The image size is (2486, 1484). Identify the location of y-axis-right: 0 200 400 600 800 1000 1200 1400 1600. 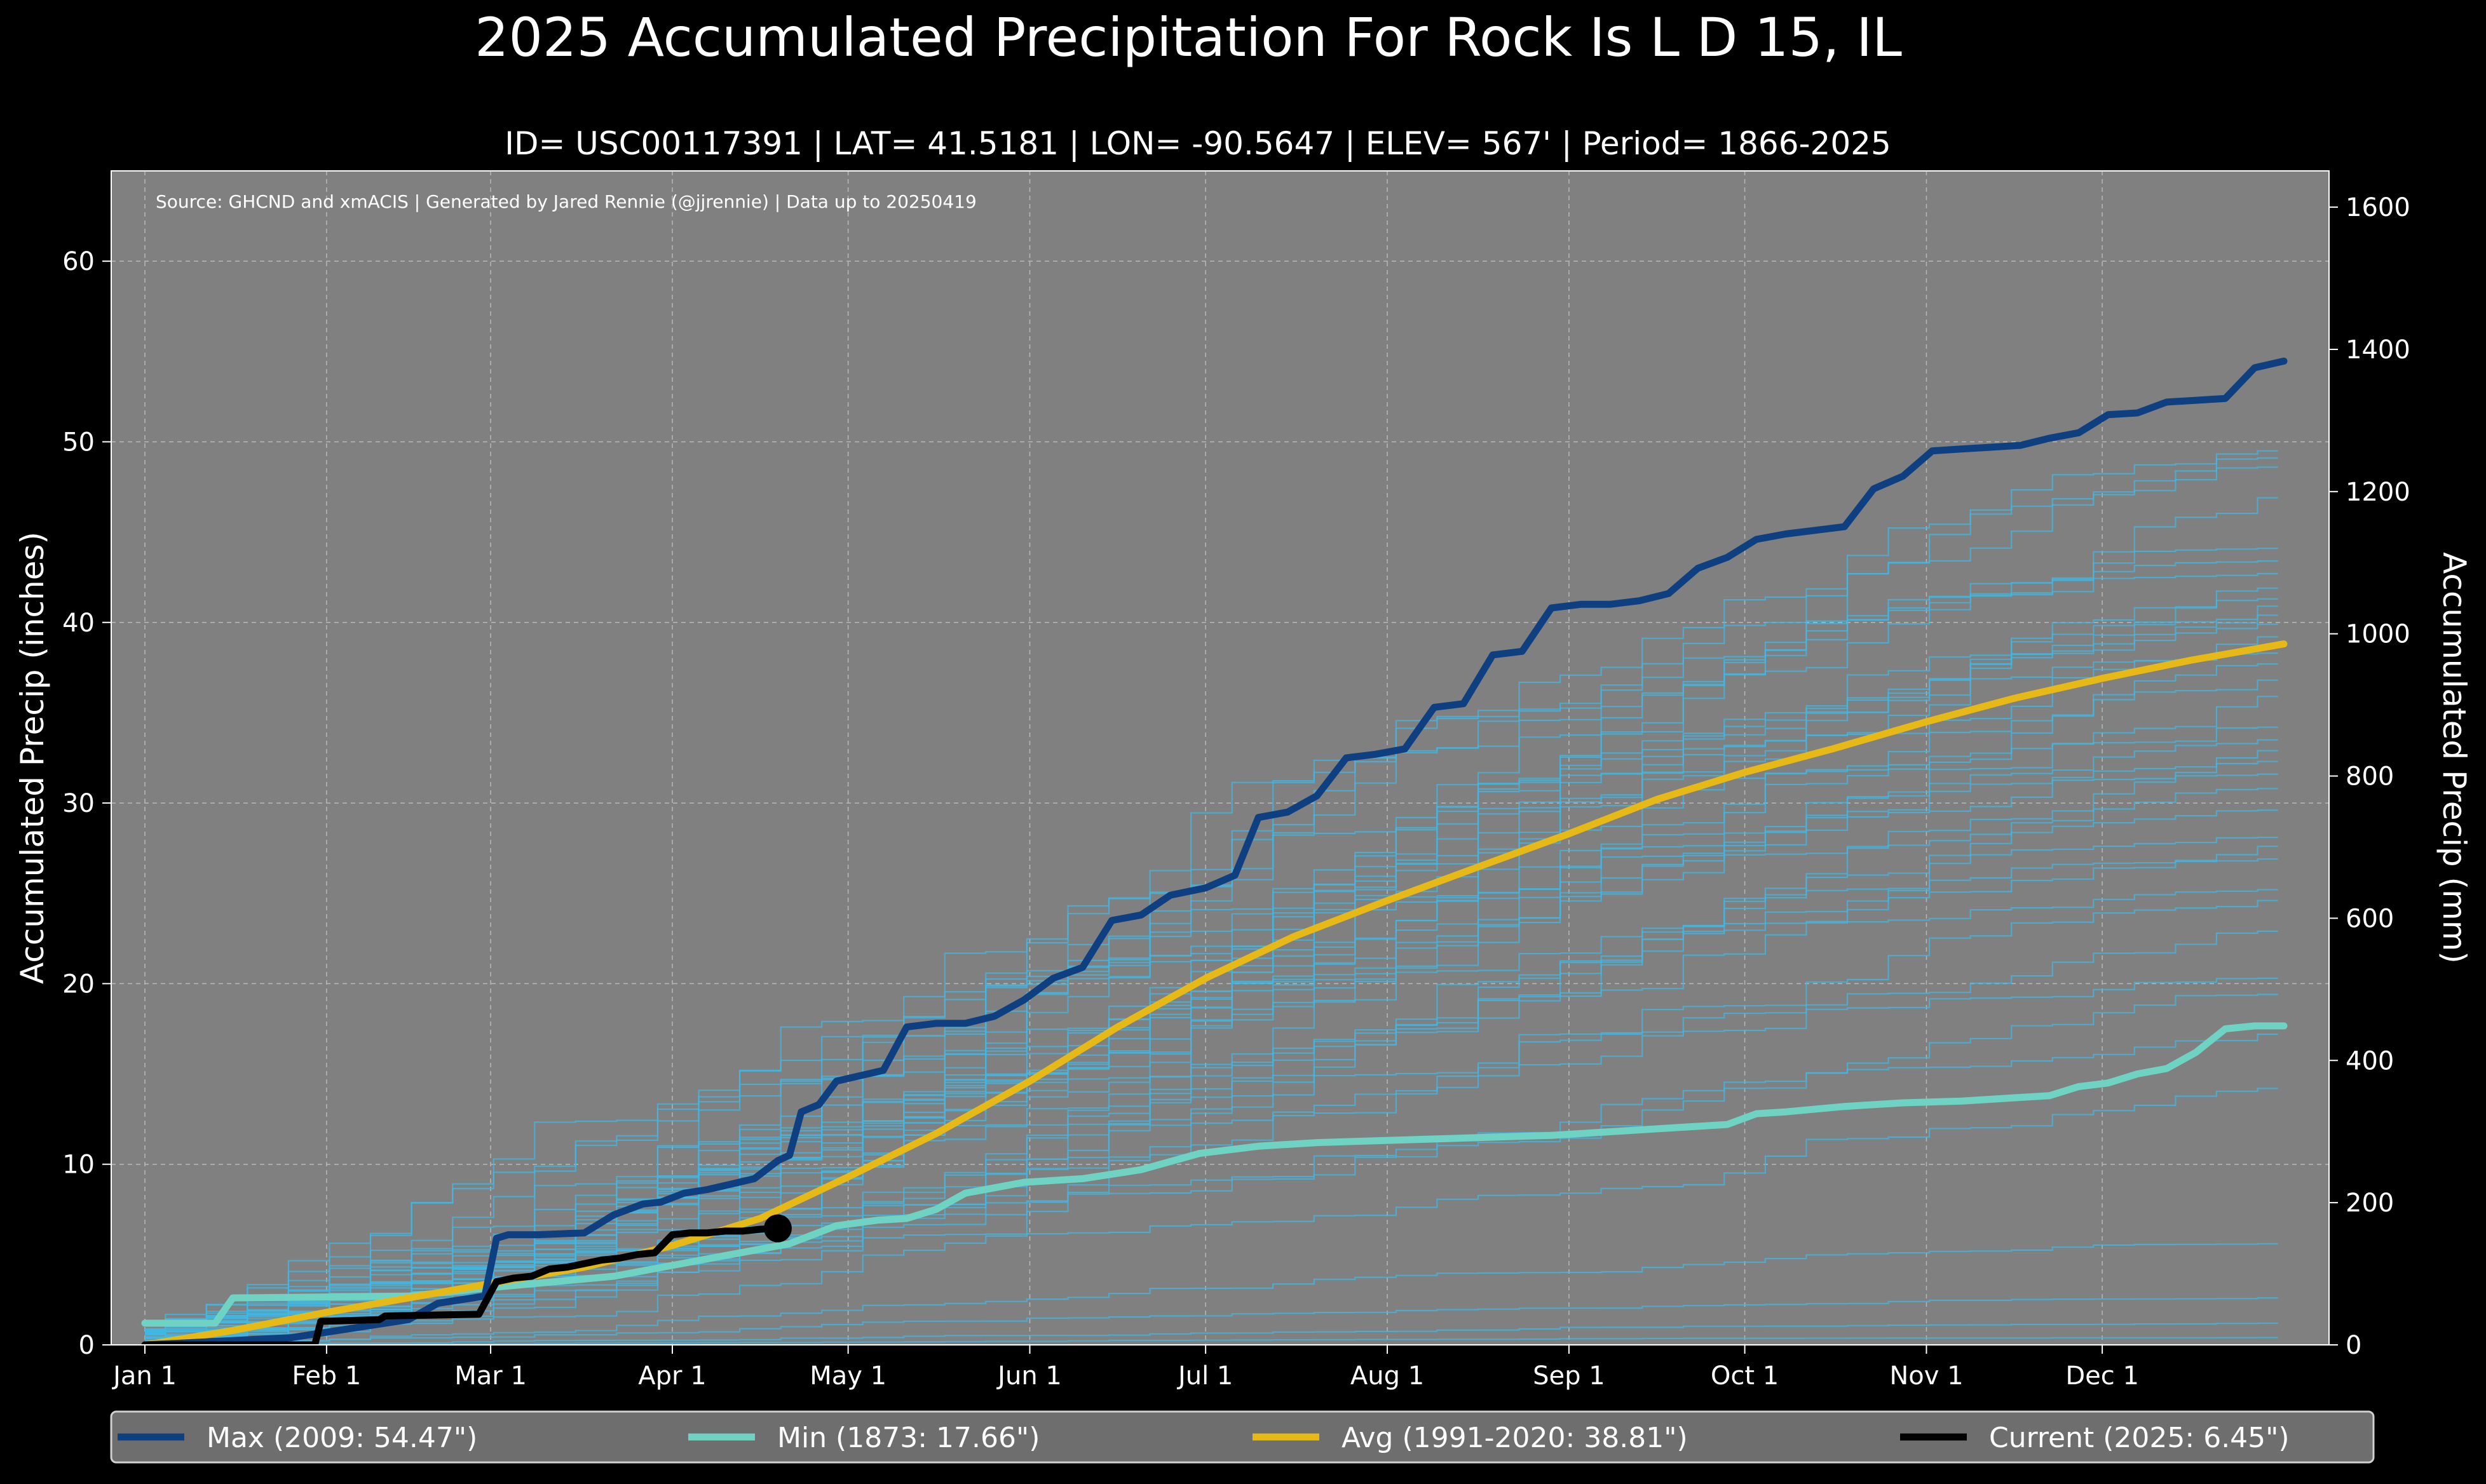
(2369, 776).